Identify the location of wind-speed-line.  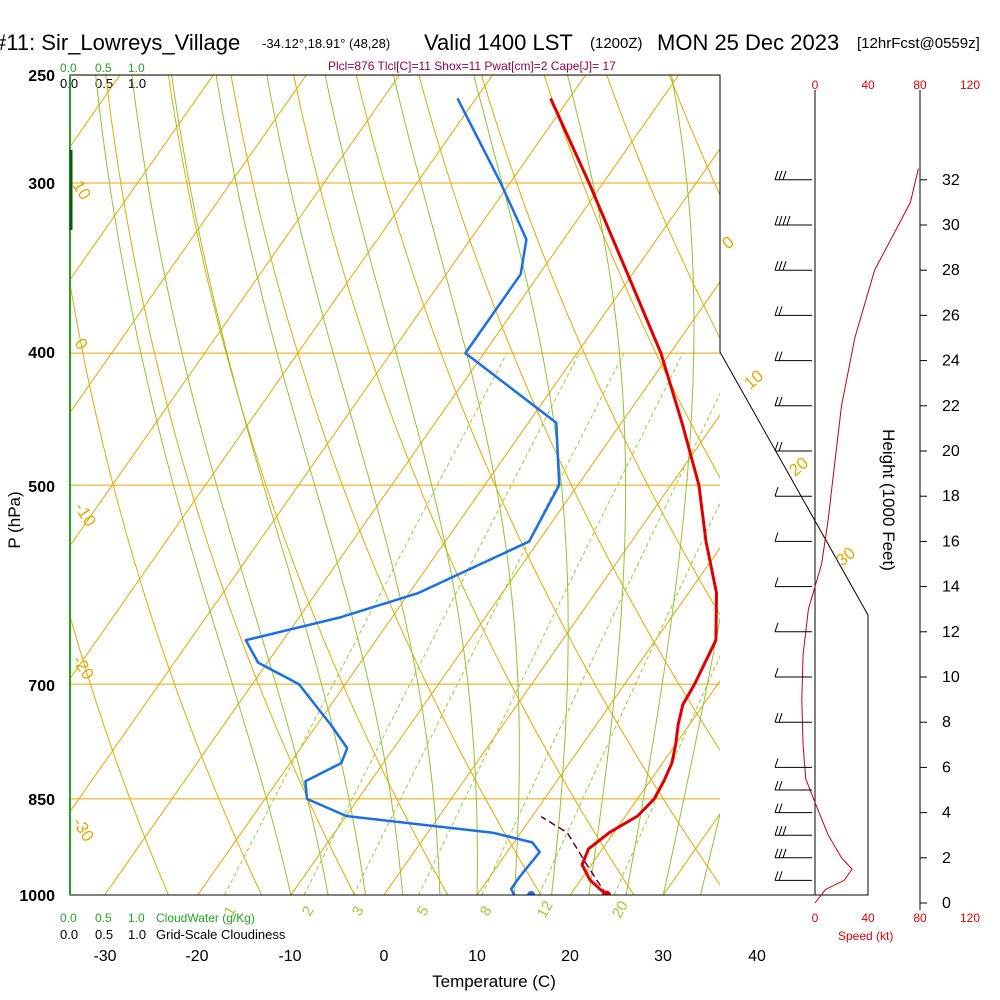
(860, 536).